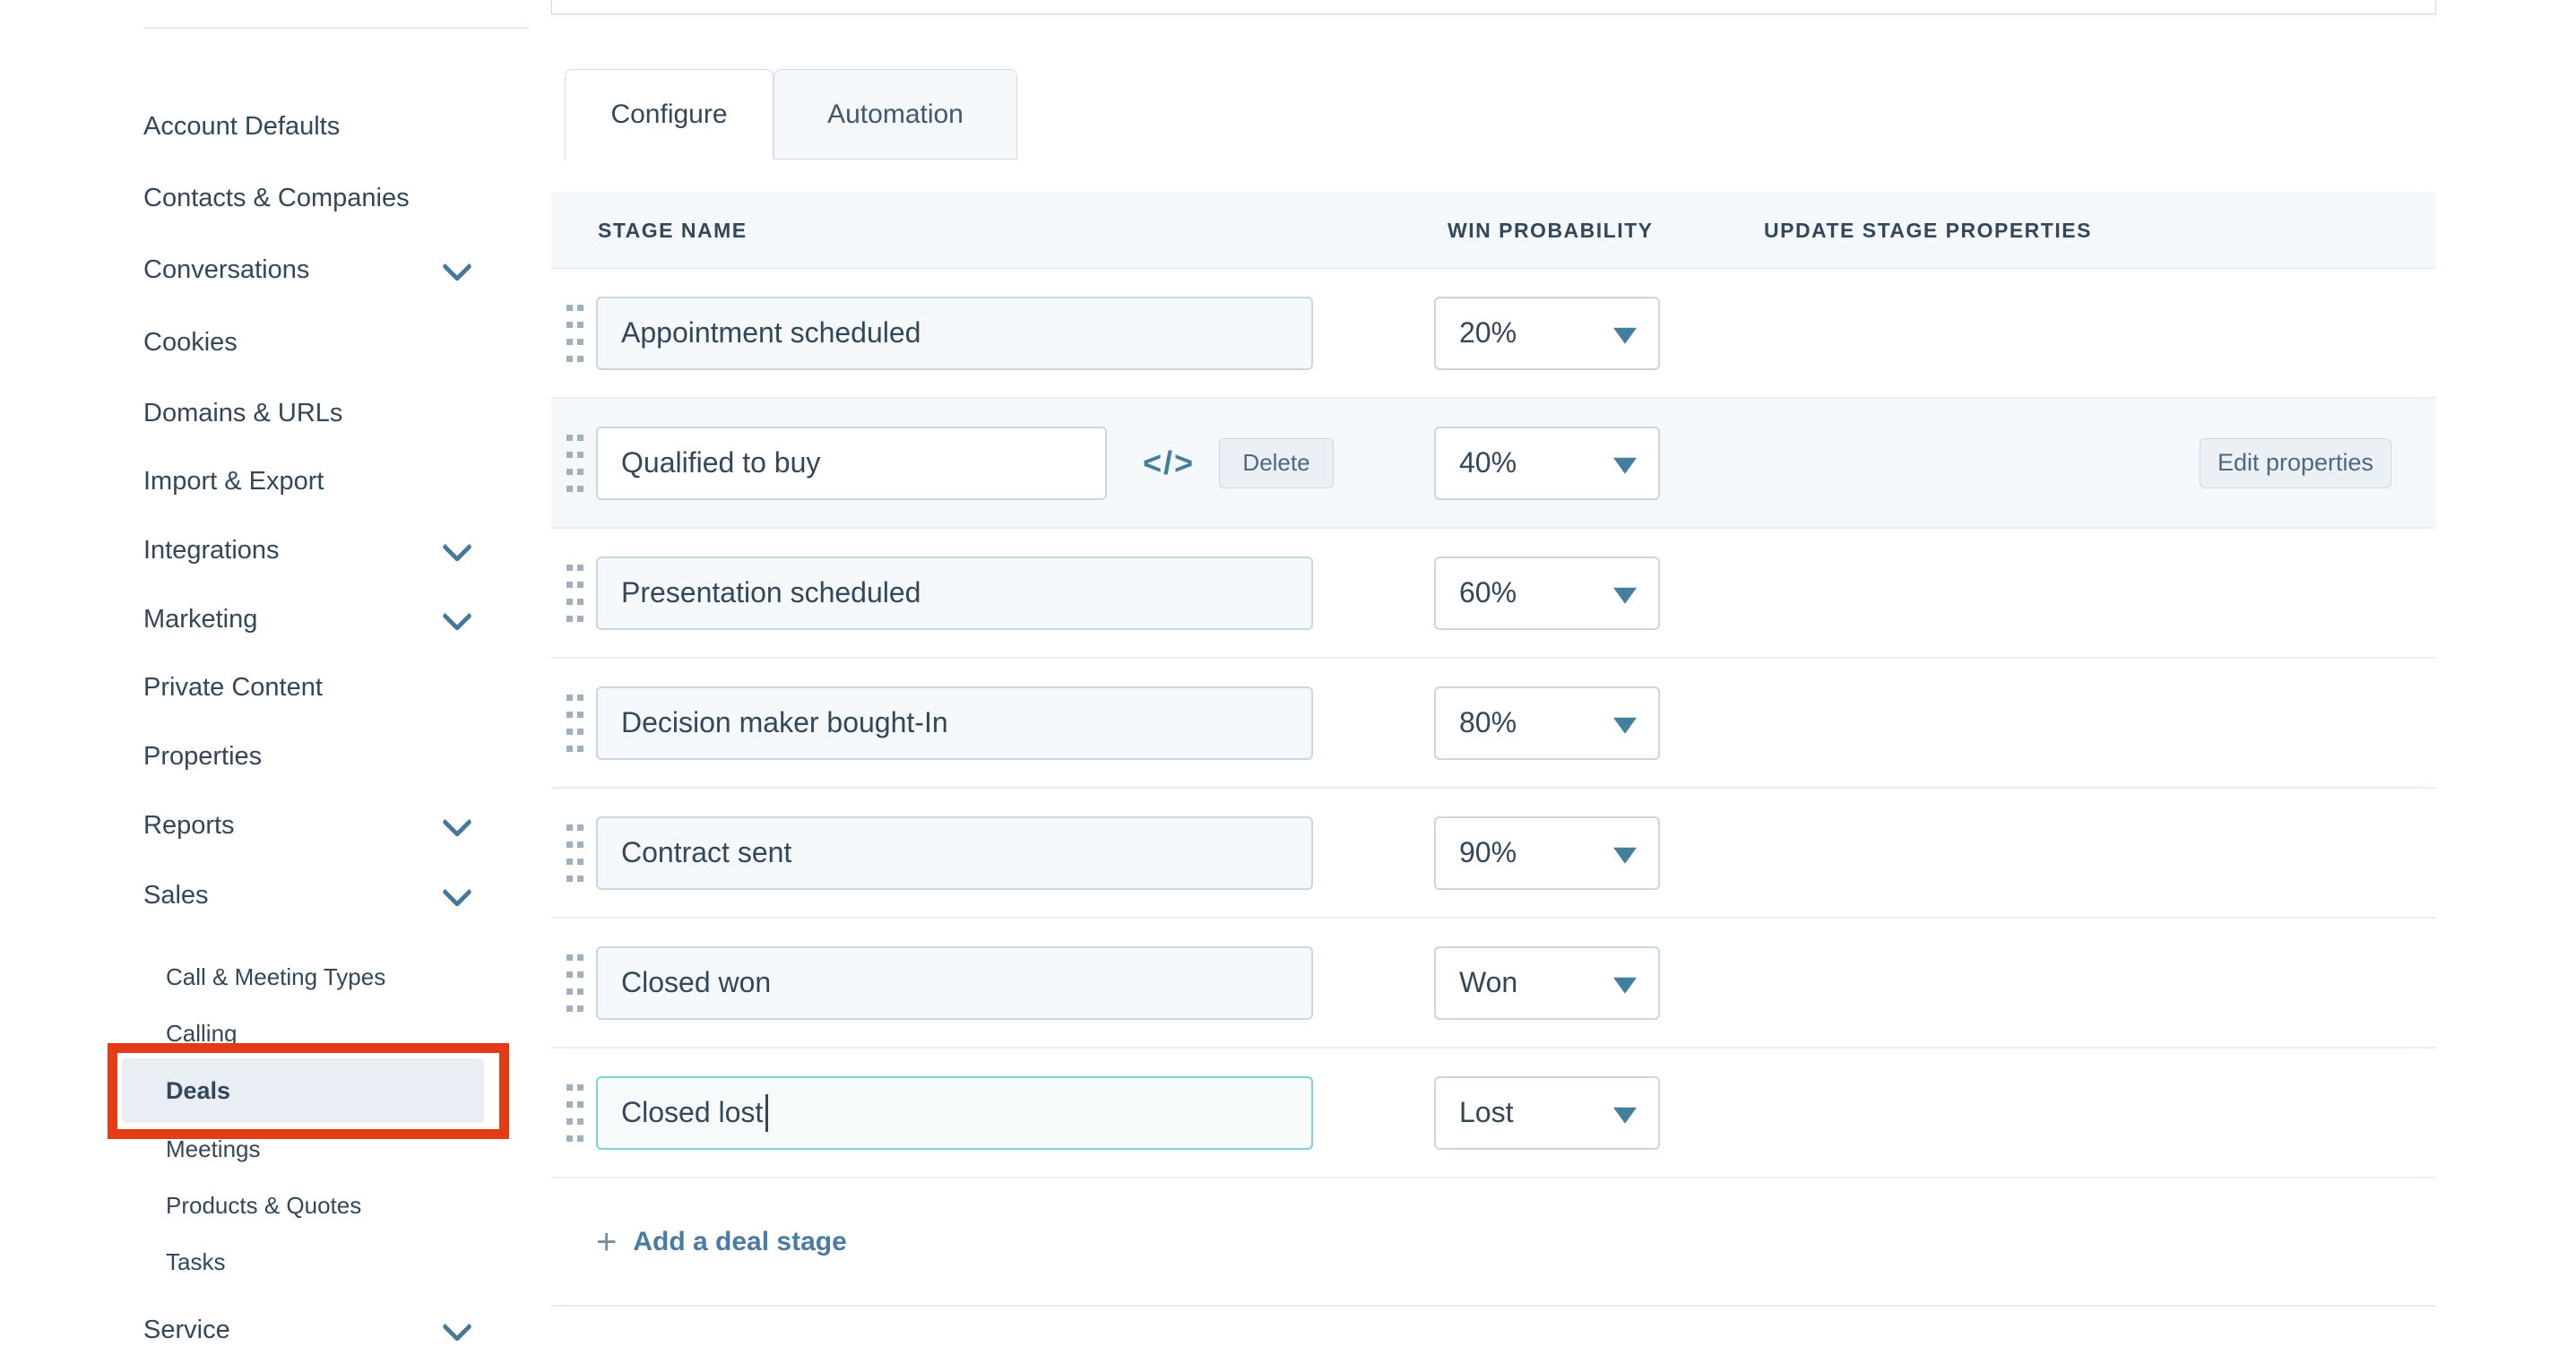 Image resolution: width=2576 pixels, height=1355 pixels. Describe the element at coordinates (322, 270) in the screenshot. I see `sidebar-item-conversations: Conversations` at that location.